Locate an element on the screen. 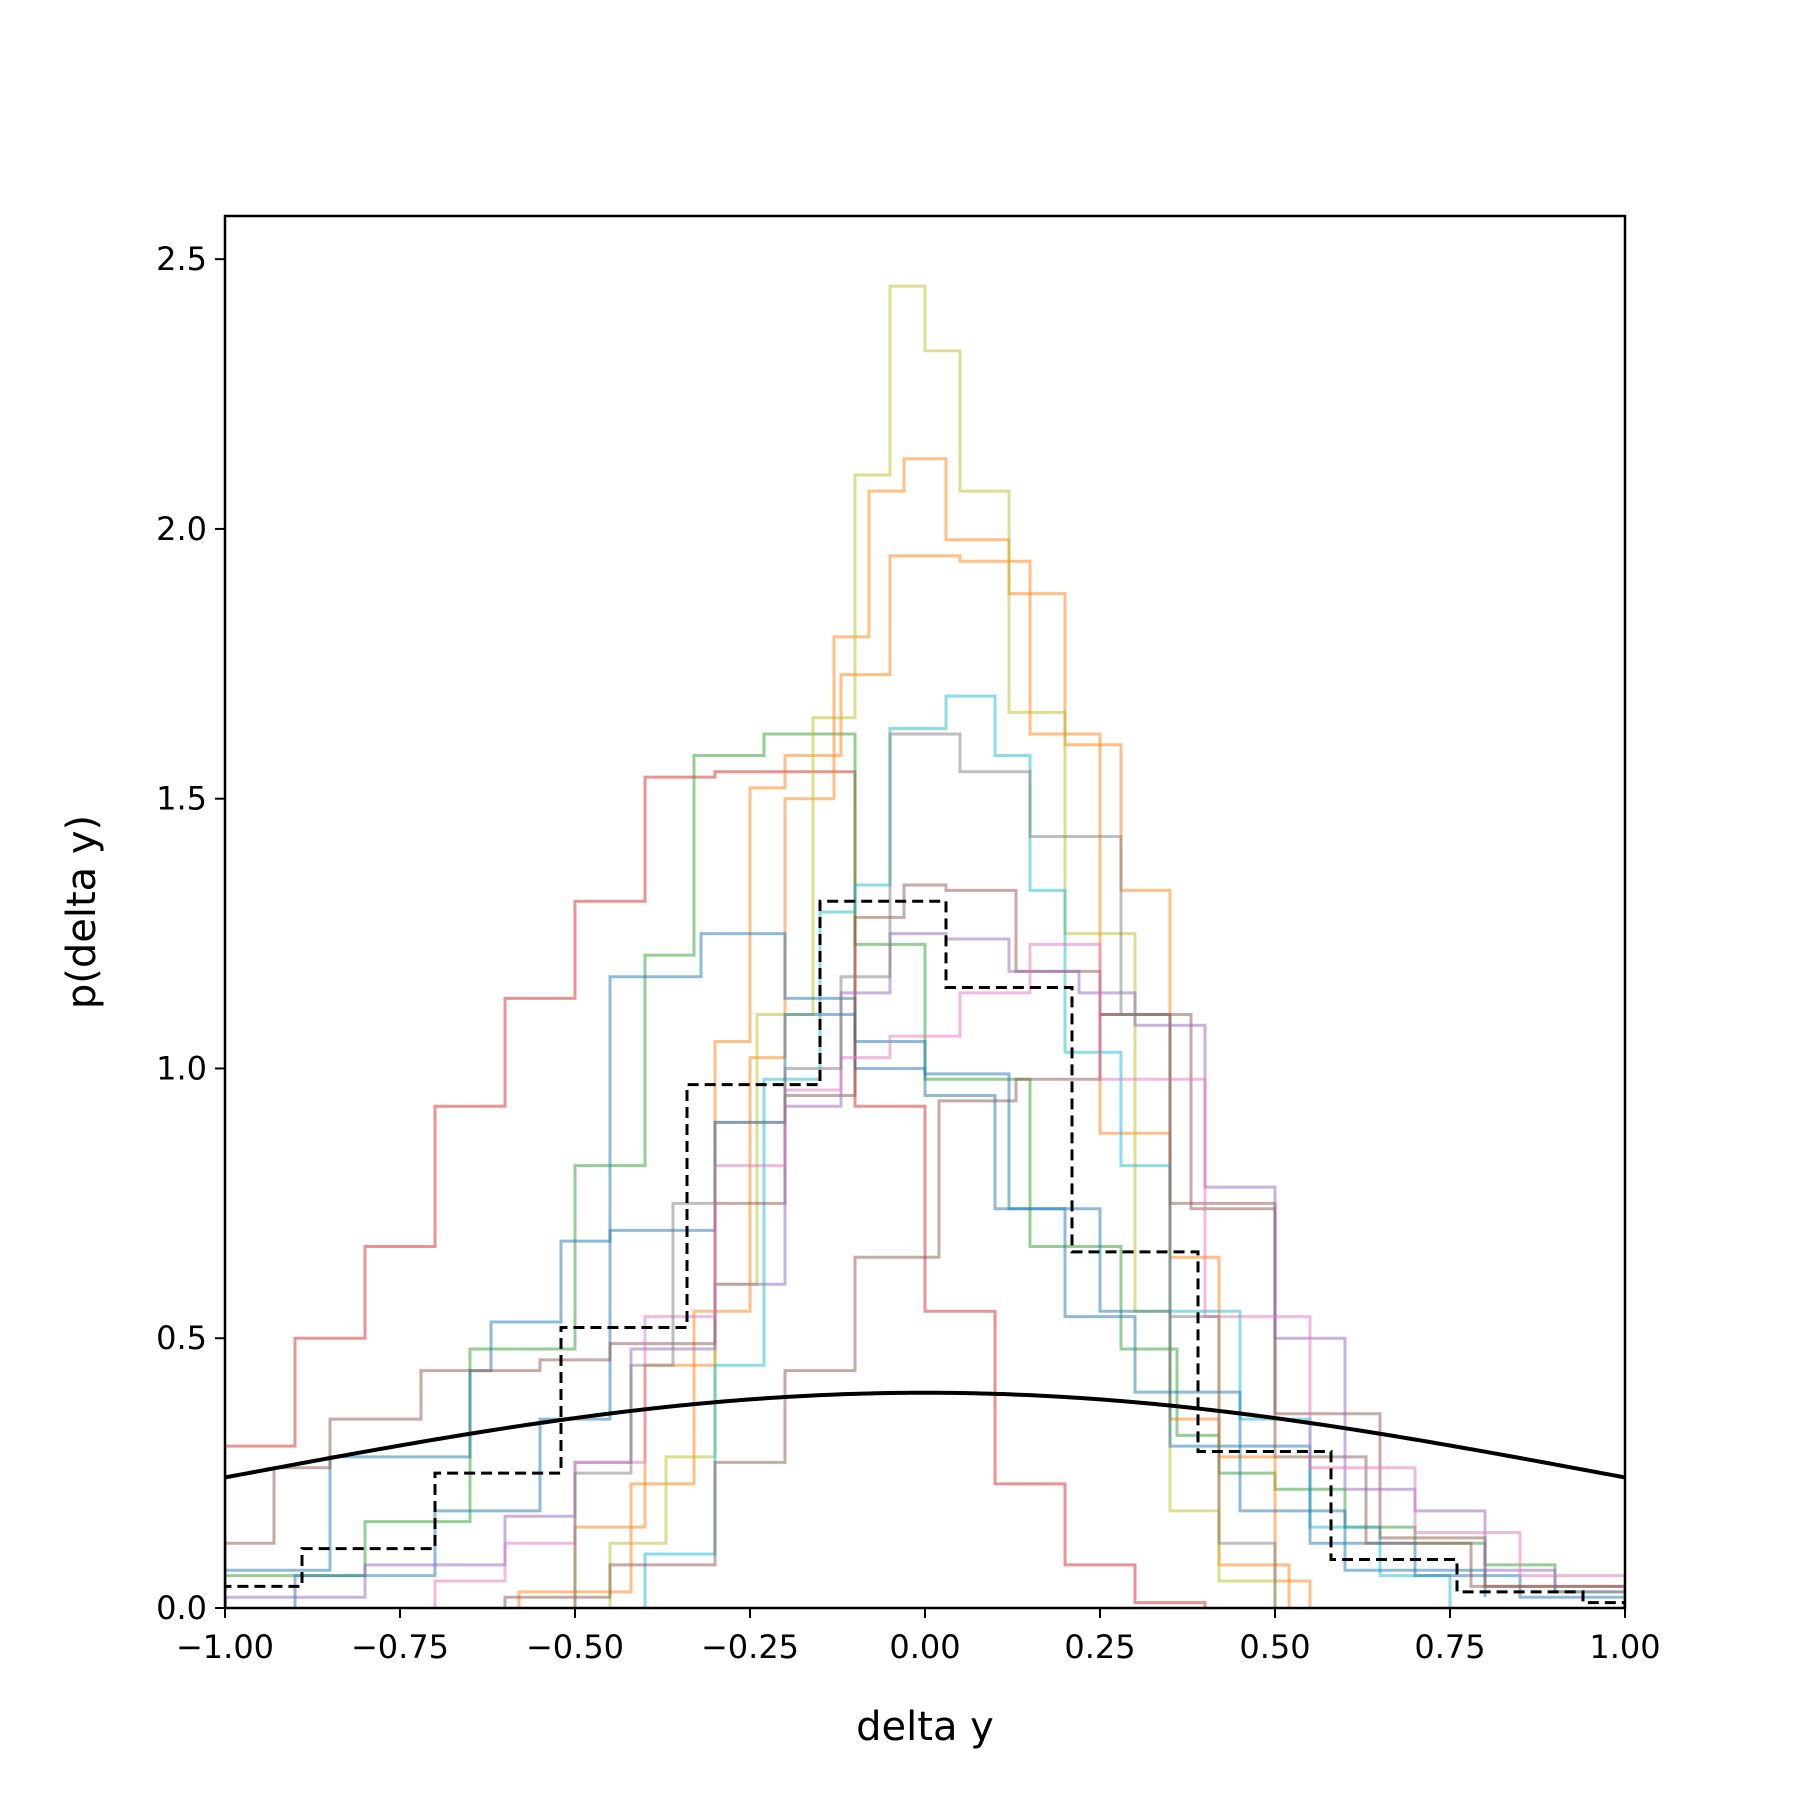 This screenshot has width=1800, height=1800. y-axis-label: p(delta y) is located at coordinates (82, 912).